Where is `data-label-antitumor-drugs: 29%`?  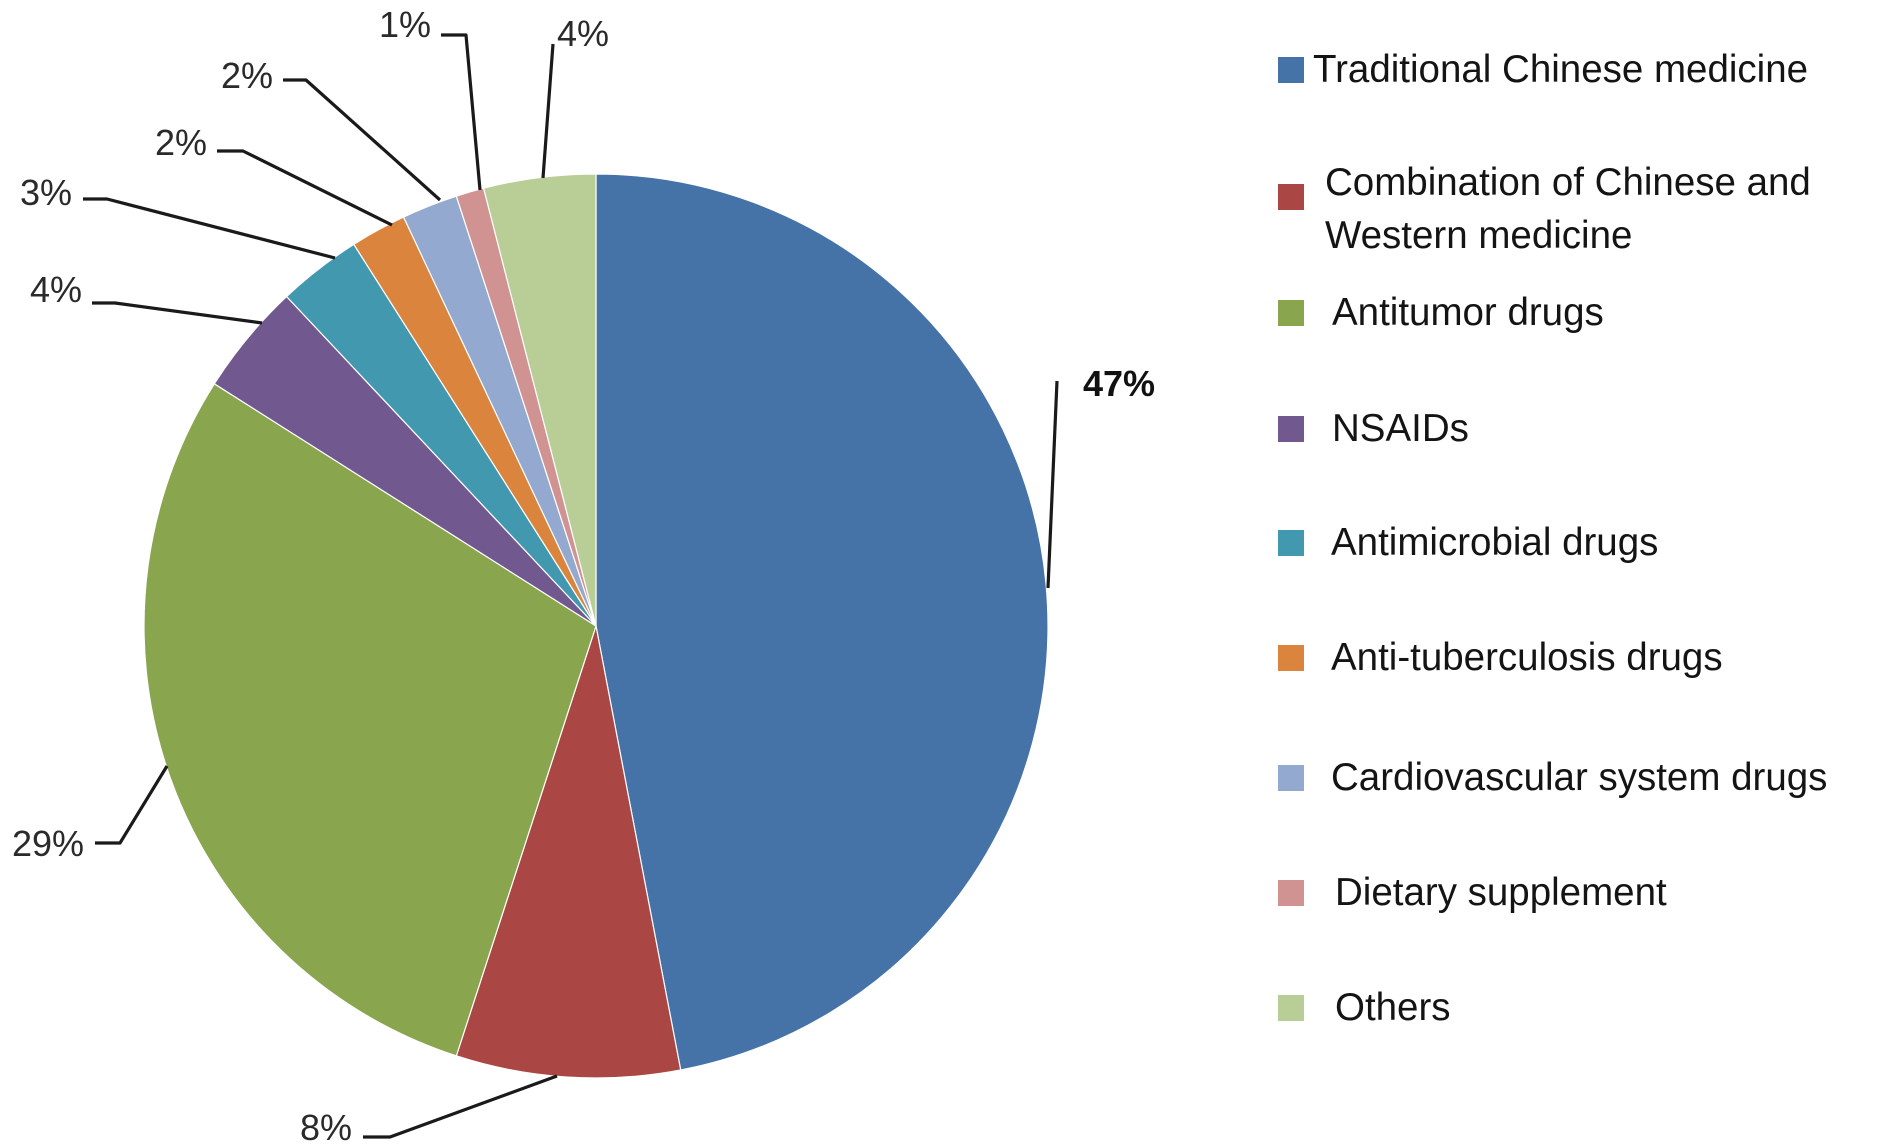 data-label-antitumor-drugs: 29% is located at coordinates (48, 843).